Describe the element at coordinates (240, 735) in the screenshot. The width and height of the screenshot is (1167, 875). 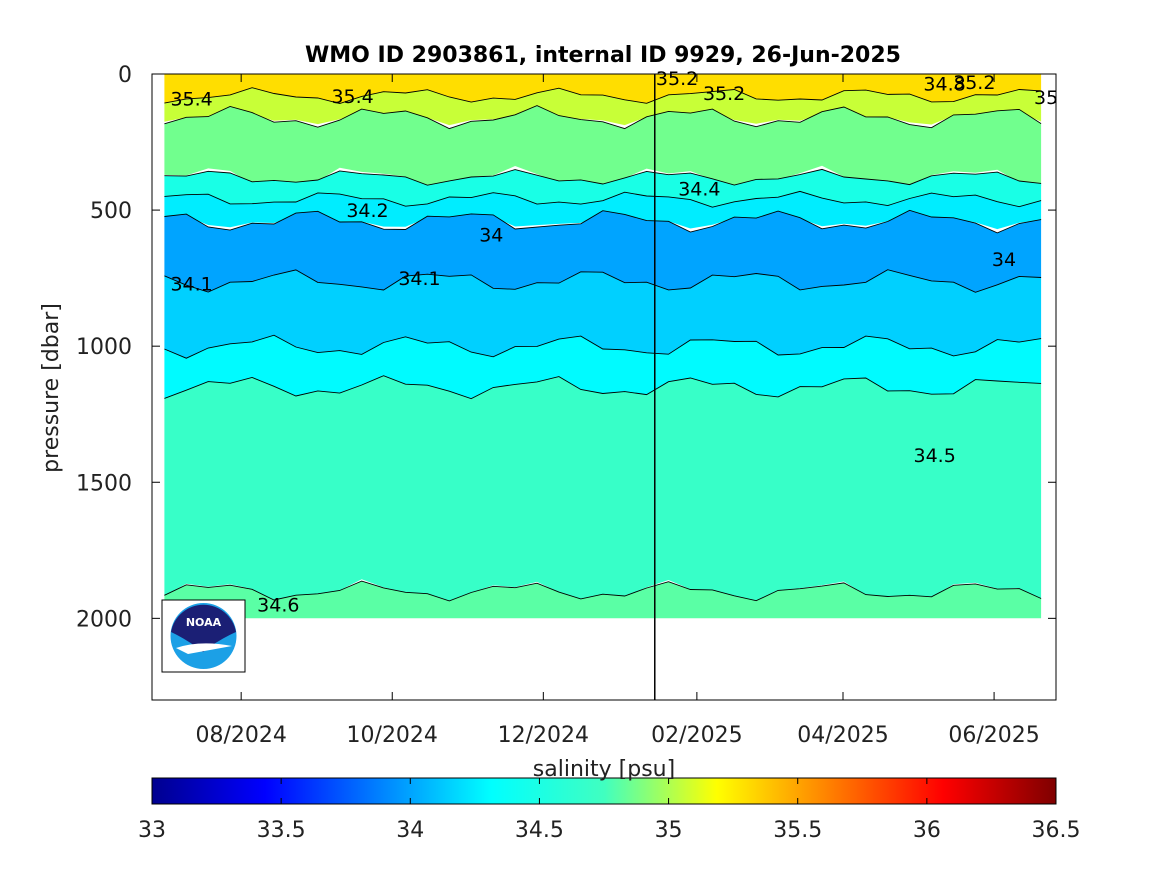
I see `x-tick-label: 08/2024` at that location.